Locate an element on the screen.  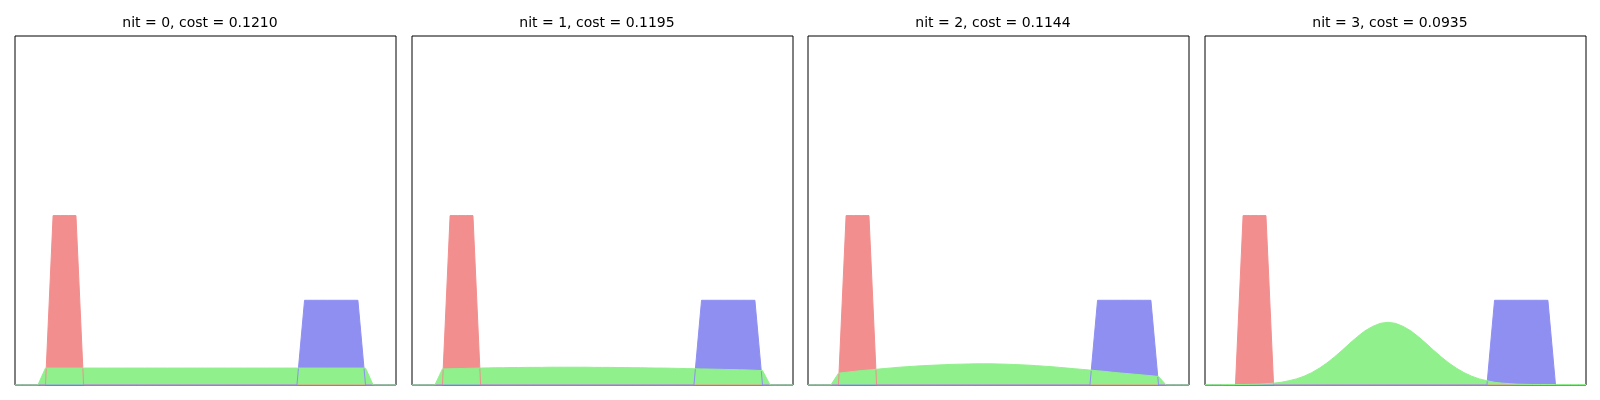
chart-title: nit = 0, cost = 0.1210 is located at coordinates (200, 22).